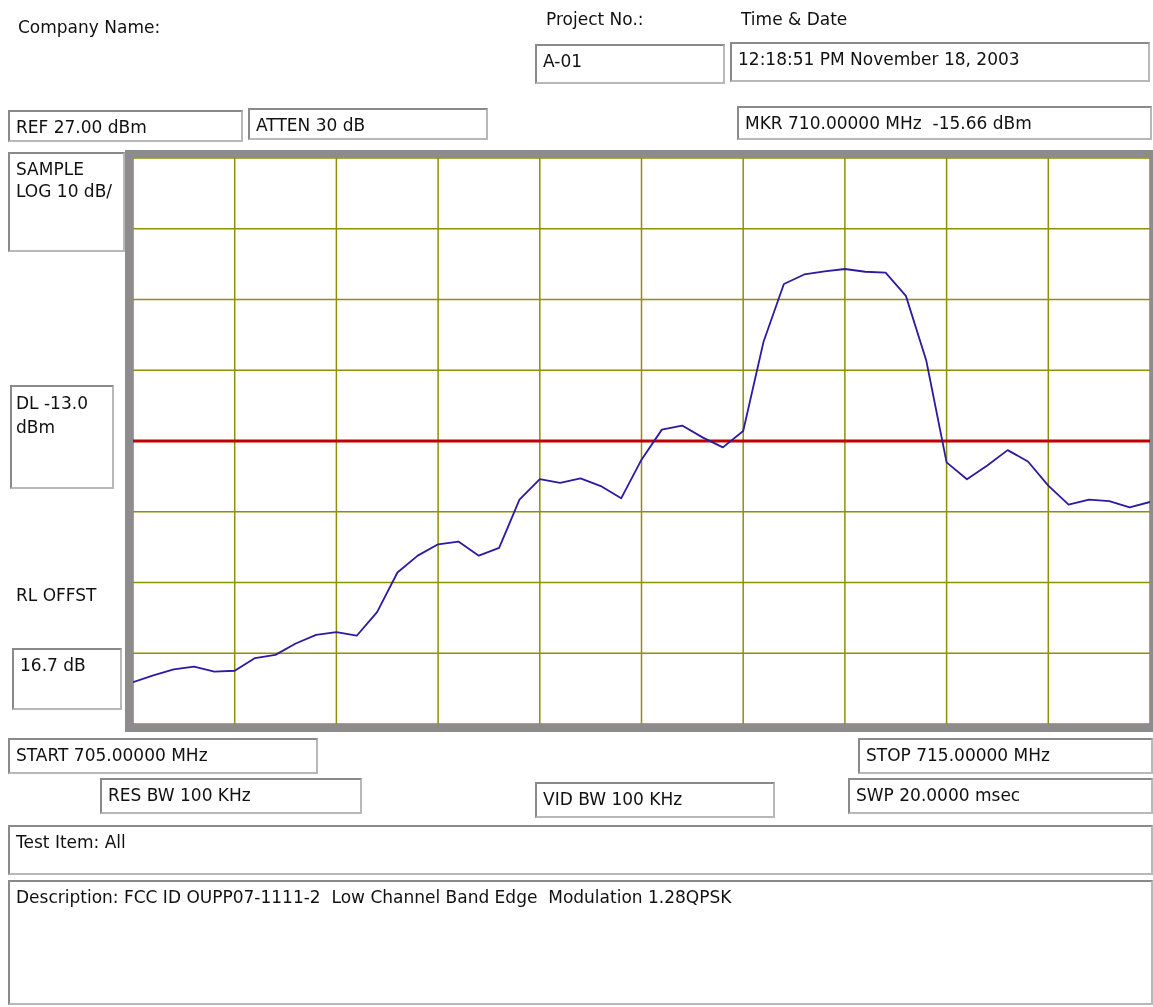 Image resolution: width=1153 pixels, height=1007 pixels. What do you see at coordinates (655, 800) in the screenshot?
I see `text: VID BW 100 KHz` at bounding box center [655, 800].